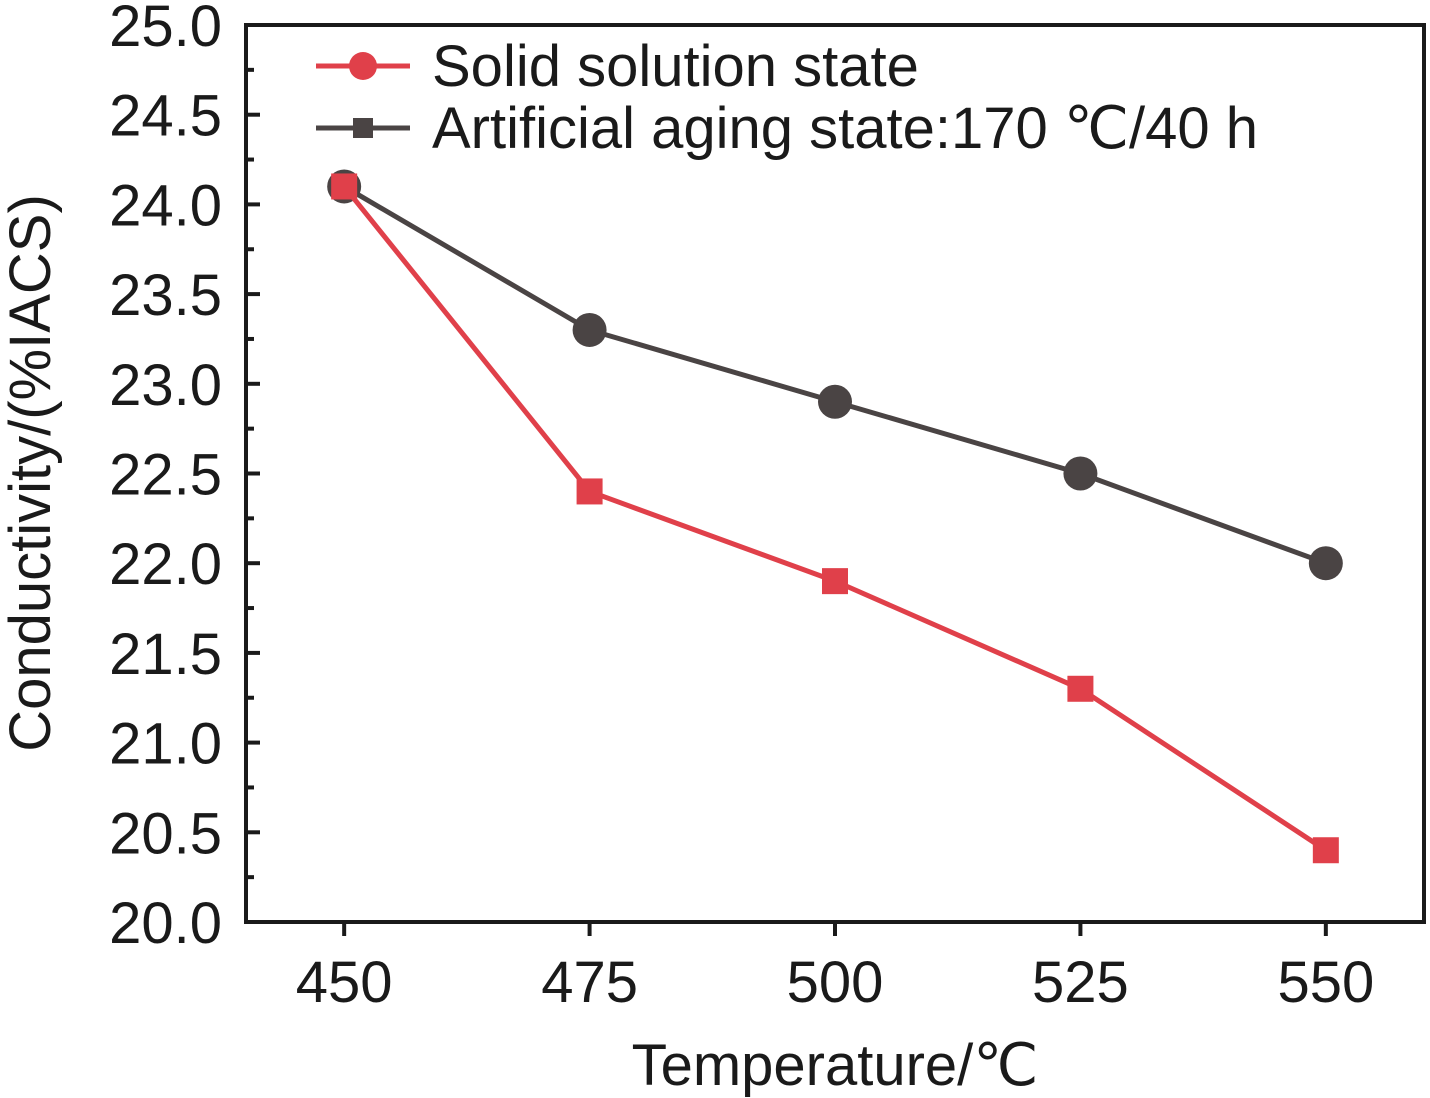  I want to click on x-tick-label: 550, so click(1325, 982).